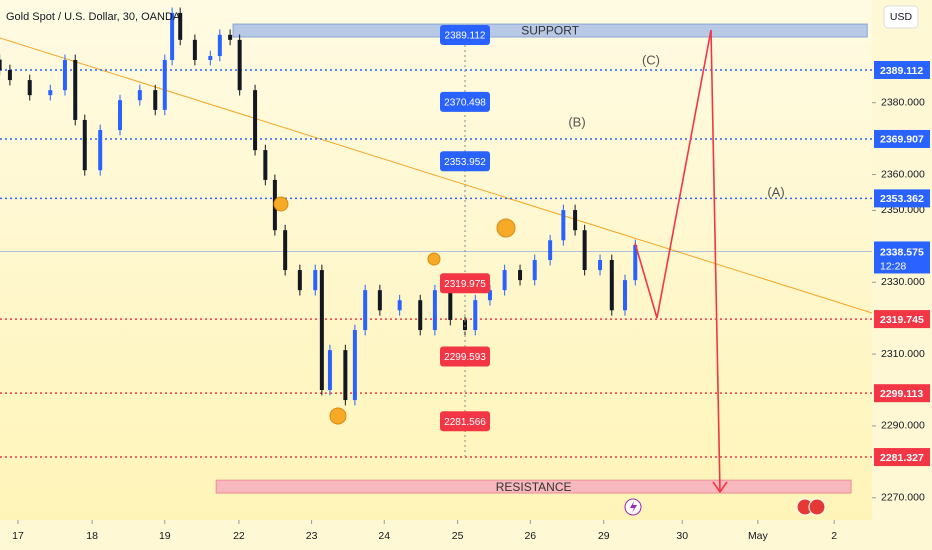  Describe the element at coordinates (775, 191) in the screenshot. I see `wave-label: (A)` at that location.